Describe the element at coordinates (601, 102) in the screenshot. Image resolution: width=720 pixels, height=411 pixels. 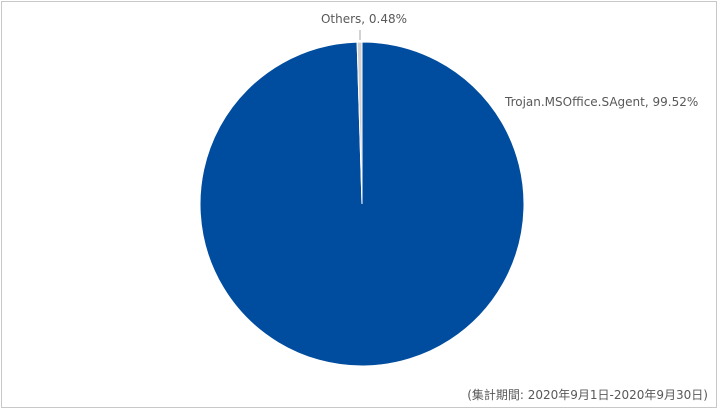
I see `data-label-trojan-msoffice-sagent: Trojan.MSOffice.SAgent, 99.52%` at that location.